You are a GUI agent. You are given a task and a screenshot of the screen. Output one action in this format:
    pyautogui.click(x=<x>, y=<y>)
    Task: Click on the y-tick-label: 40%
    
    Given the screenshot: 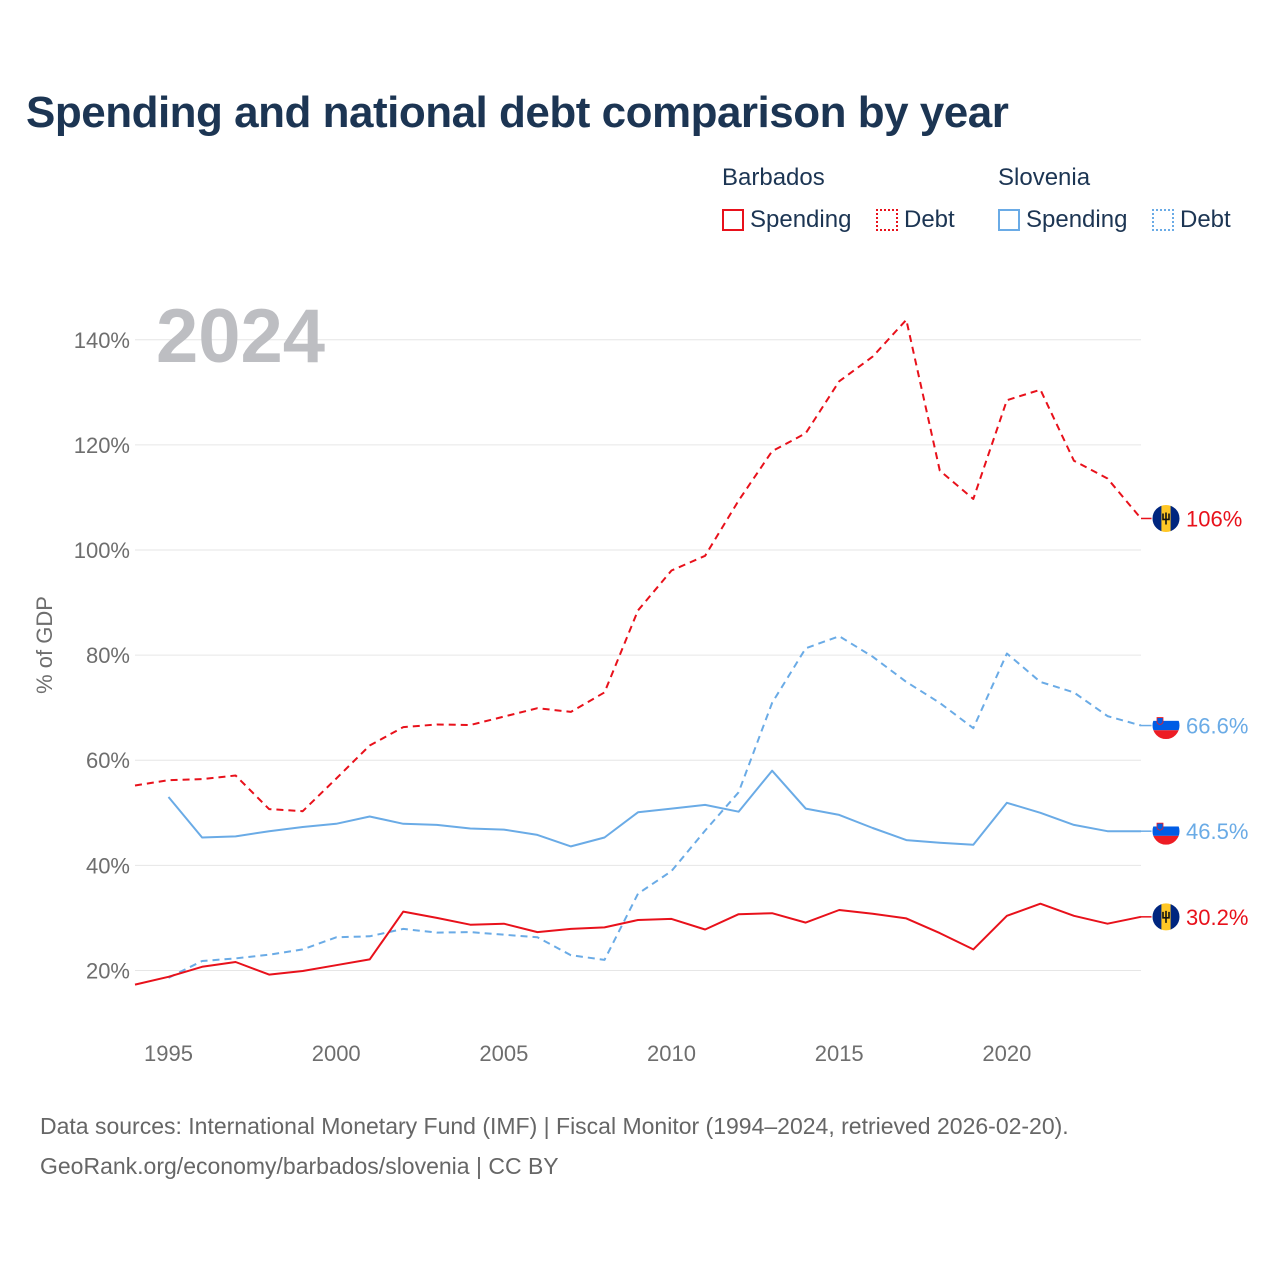 What is the action you would take?
    pyautogui.click(x=108, y=865)
    